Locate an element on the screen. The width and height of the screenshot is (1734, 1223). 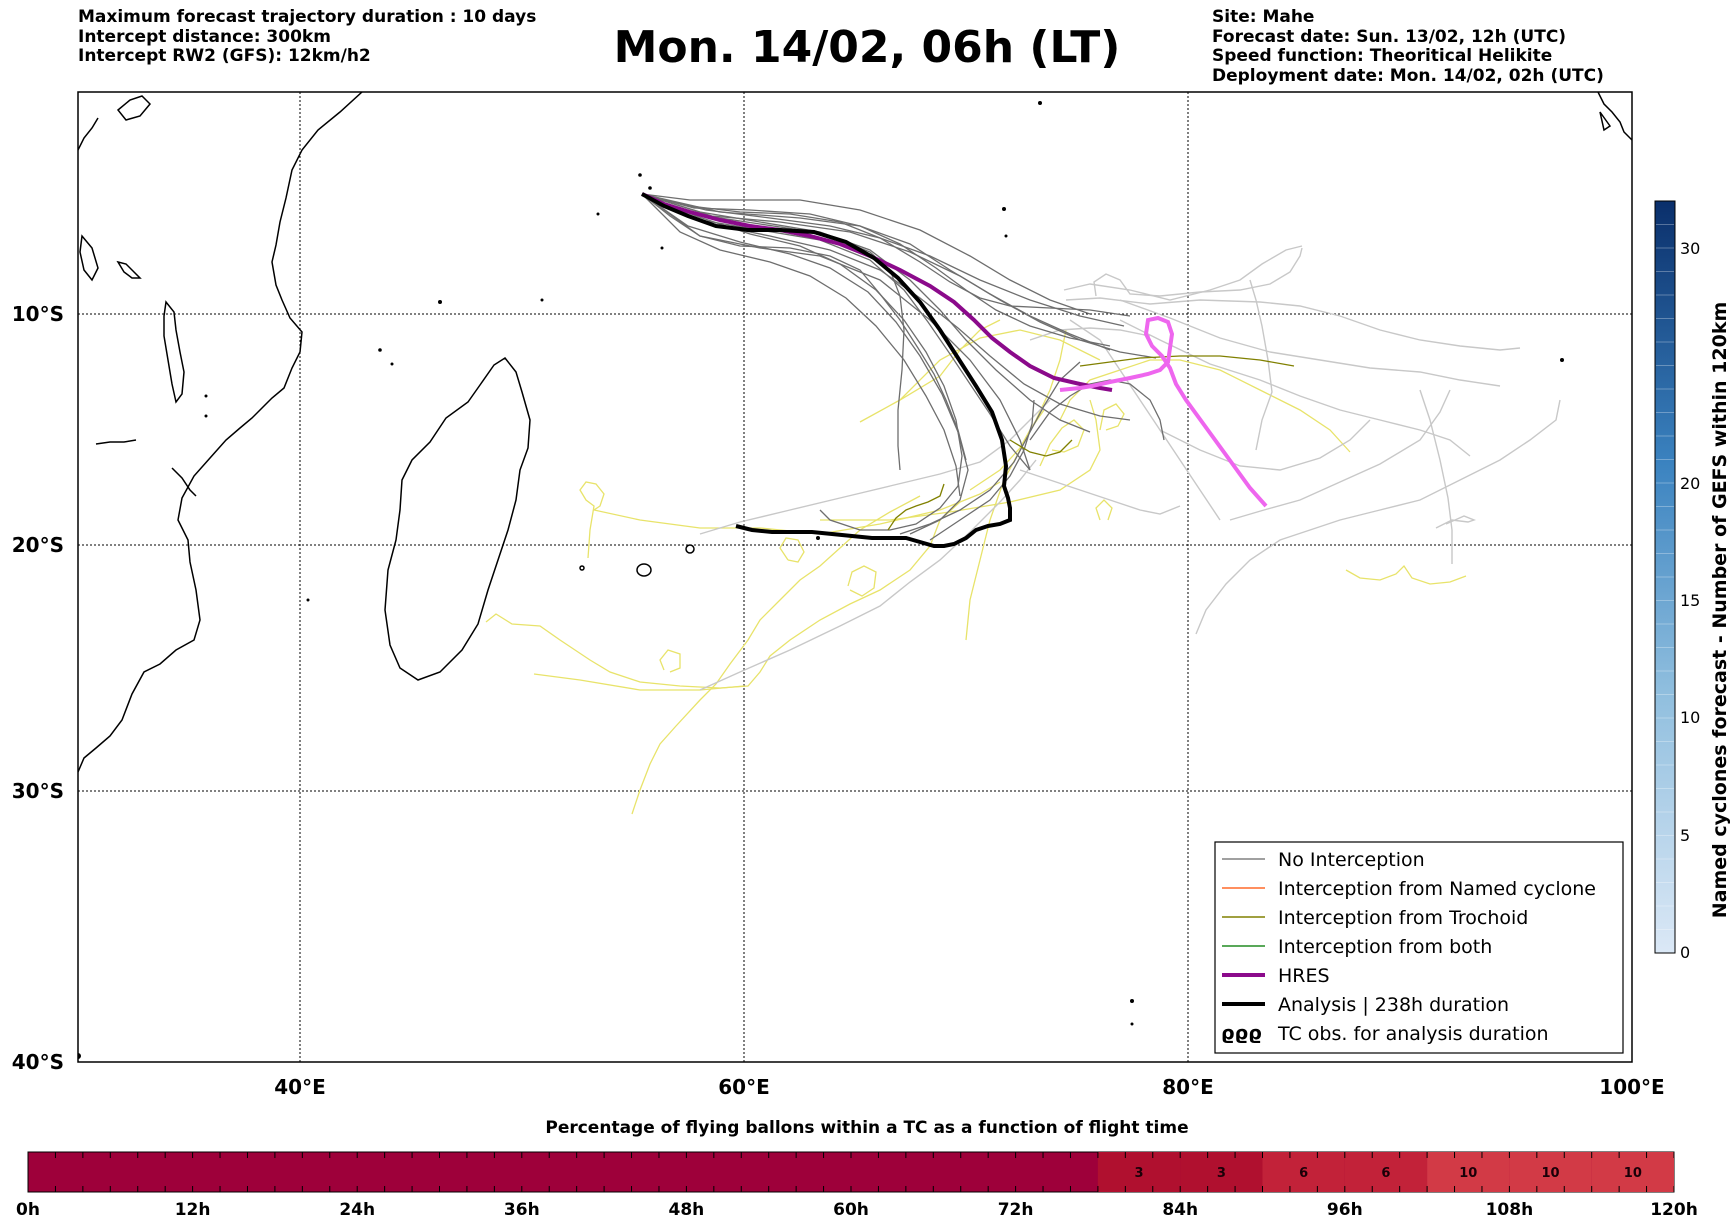
legend-box is located at coordinates (1419, 947).